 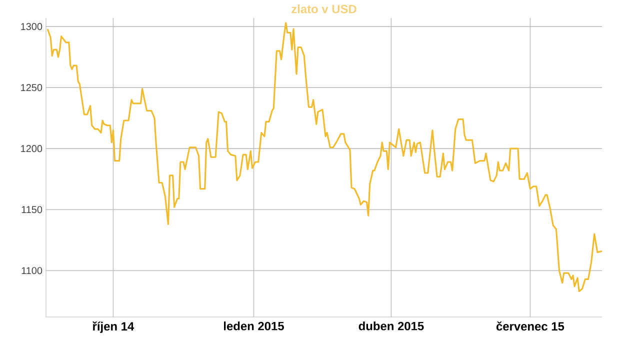 What do you see at coordinates (31, 26) in the screenshot?
I see `y-tick-label: 1300` at bounding box center [31, 26].